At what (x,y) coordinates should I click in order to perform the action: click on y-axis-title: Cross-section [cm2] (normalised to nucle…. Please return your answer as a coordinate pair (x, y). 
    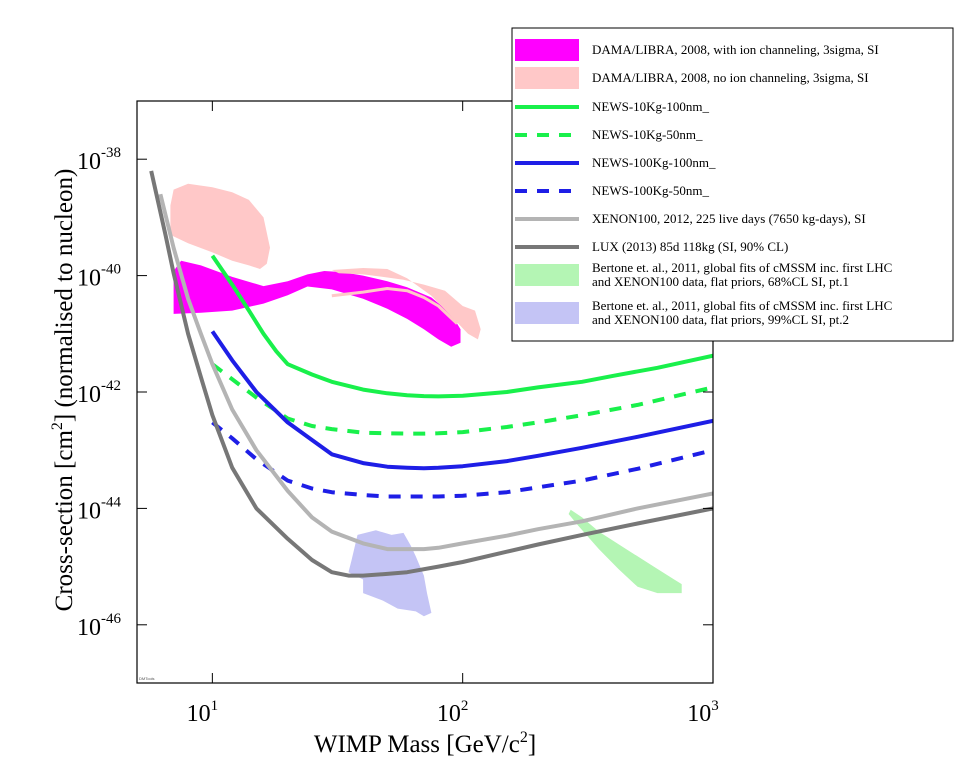
    Looking at the image, I should click on (63, 390).